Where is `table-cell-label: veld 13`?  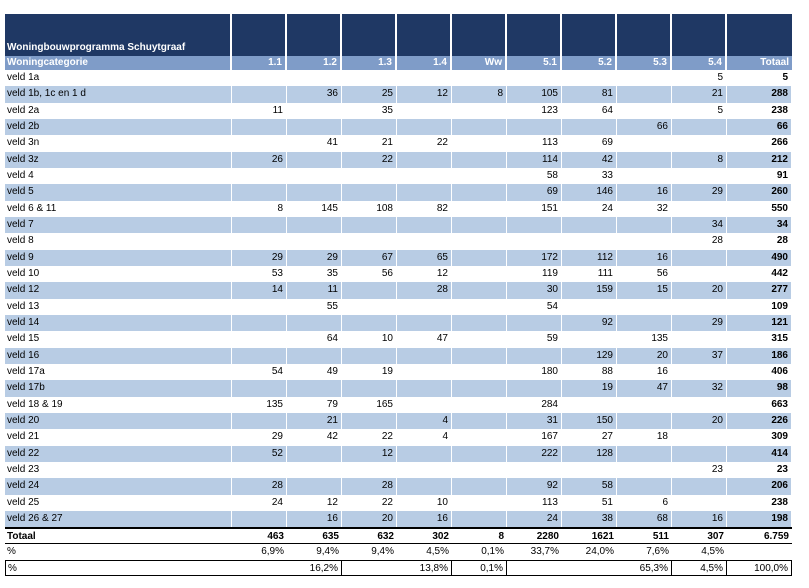
table-cell-label: veld 13 is located at coordinates (118, 306).